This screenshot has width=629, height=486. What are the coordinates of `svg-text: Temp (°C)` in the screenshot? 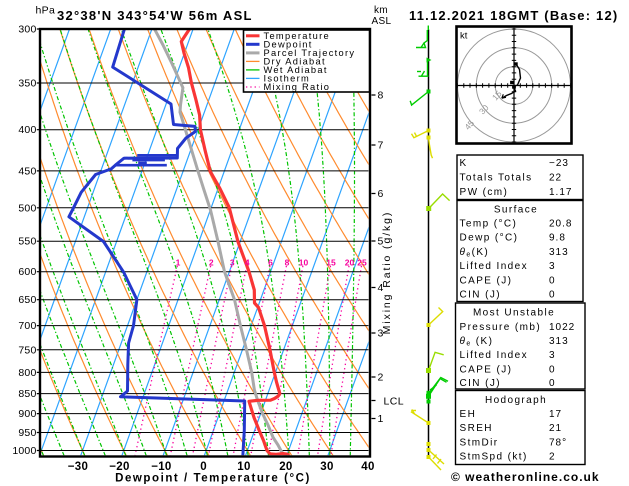 It's located at (489, 224).